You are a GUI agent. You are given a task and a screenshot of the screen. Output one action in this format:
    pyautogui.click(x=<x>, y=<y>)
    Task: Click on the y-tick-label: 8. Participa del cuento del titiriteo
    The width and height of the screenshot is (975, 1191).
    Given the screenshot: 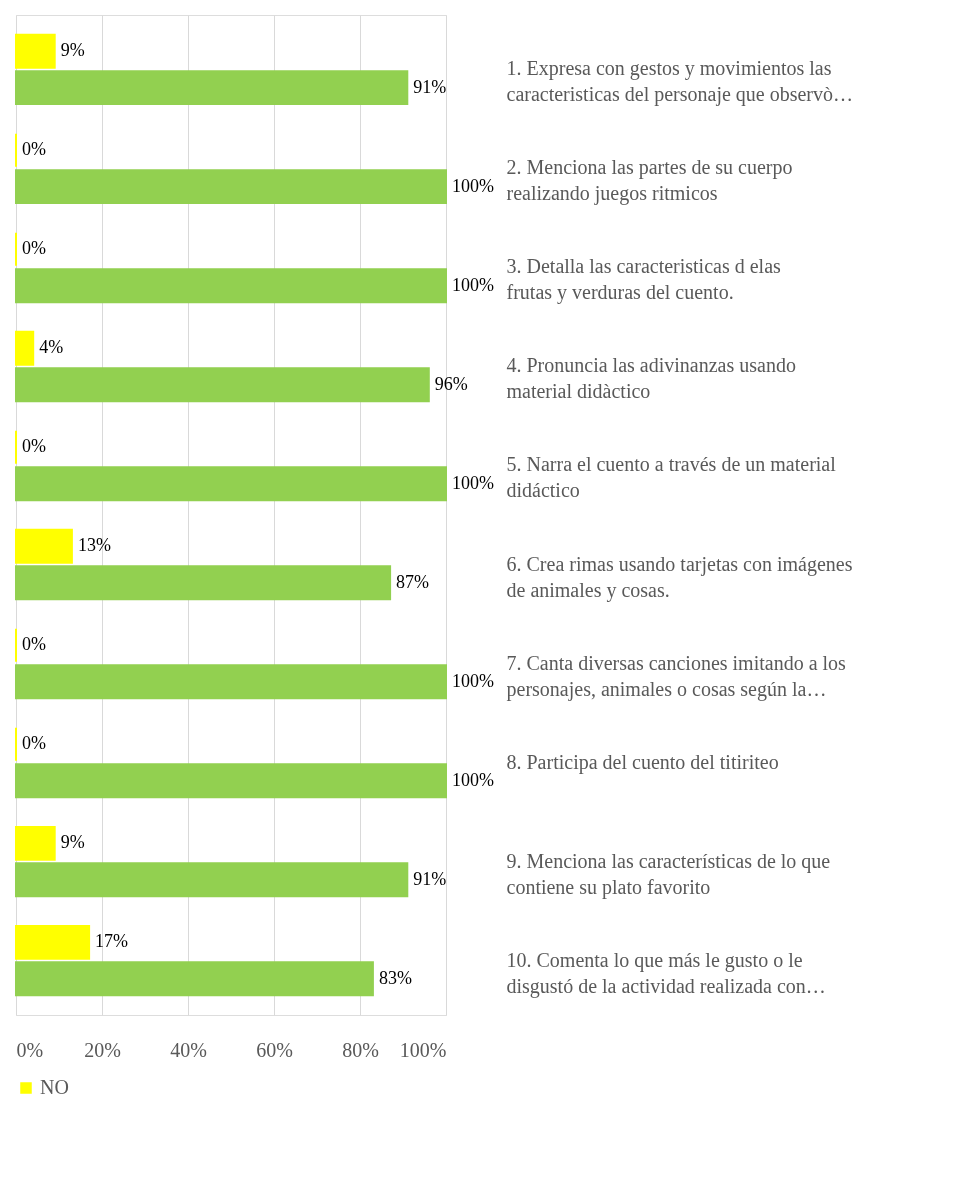 What is the action you would take?
    pyautogui.click(x=642, y=762)
    